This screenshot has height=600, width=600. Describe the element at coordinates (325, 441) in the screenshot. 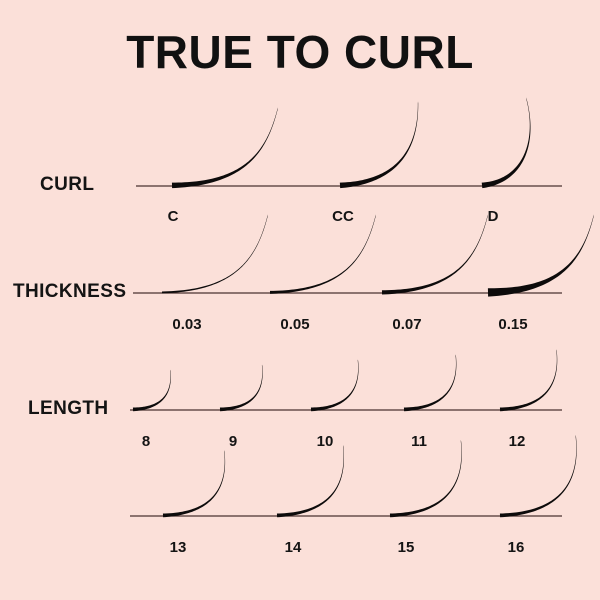

I see `tick-label-length-10: 10` at that location.